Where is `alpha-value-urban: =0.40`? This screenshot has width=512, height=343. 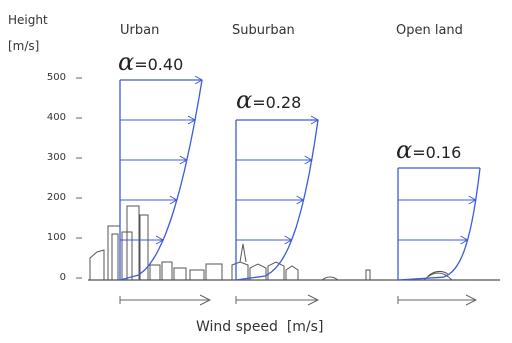
alpha-value-urban: =0.40 is located at coordinates (159, 64).